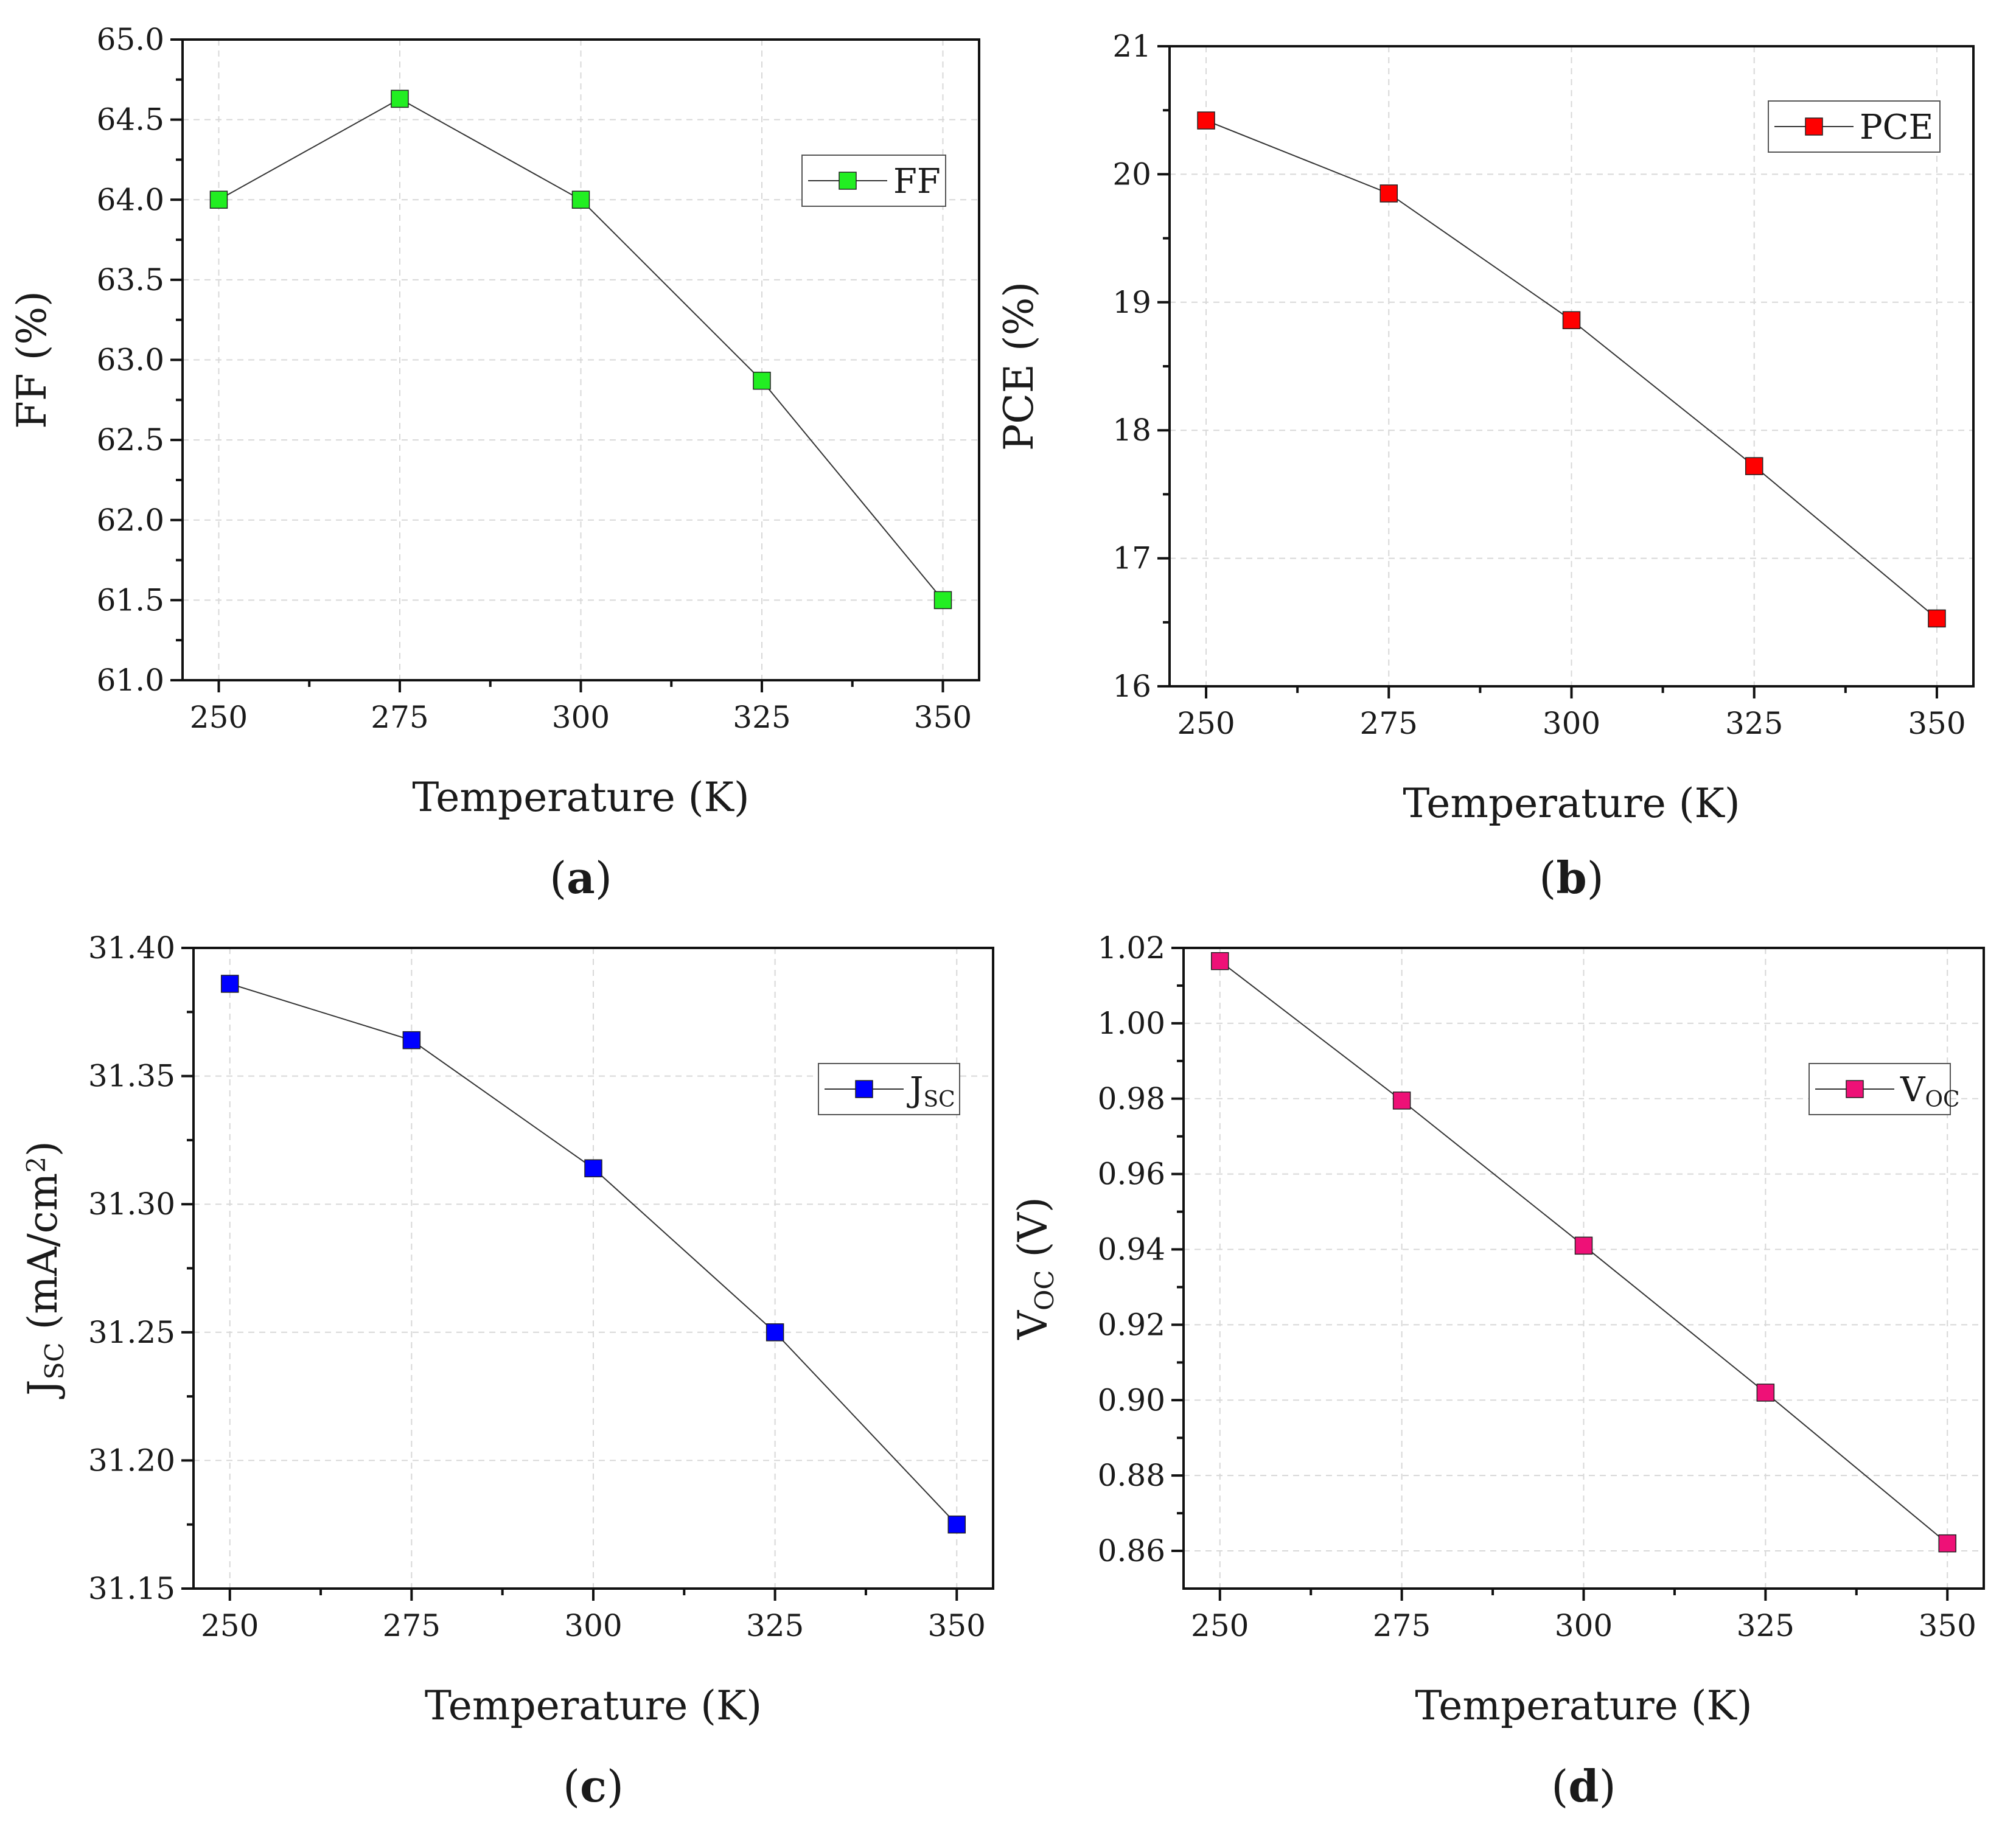 The height and width of the screenshot is (1821, 2016). What do you see at coordinates (54, 1361) in the screenshot?
I see `y-title-sub: SC` at bounding box center [54, 1361].